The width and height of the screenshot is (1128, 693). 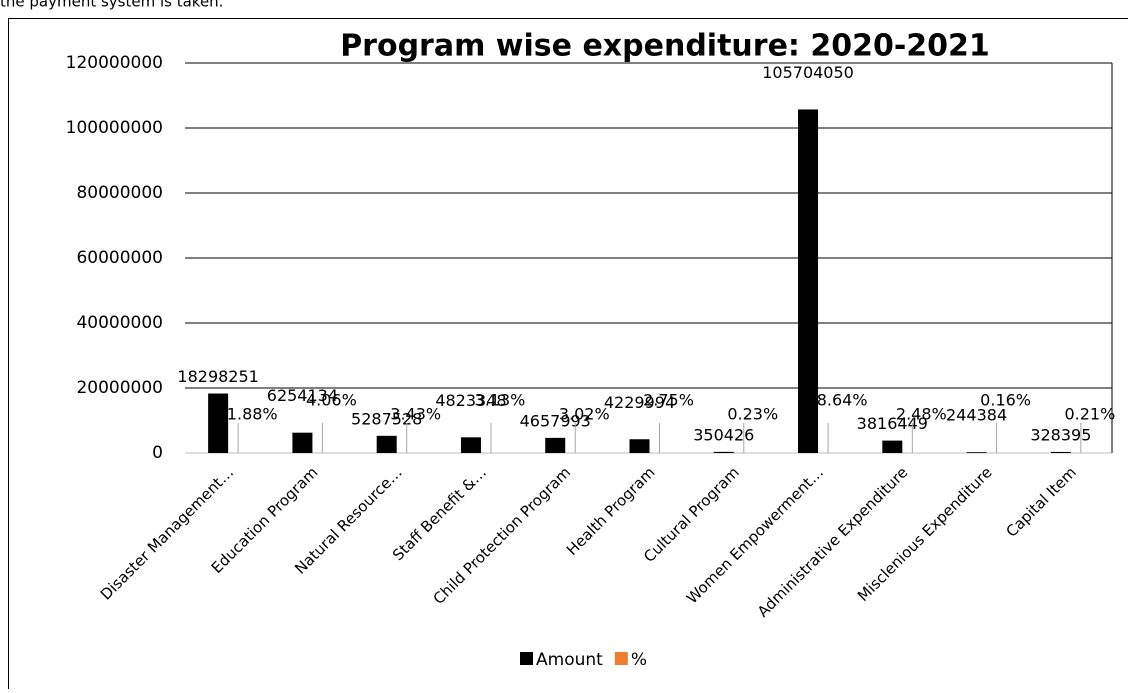 What do you see at coordinates (1089, 414) in the screenshot?
I see `data-label: 0.21%` at bounding box center [1089, 414].